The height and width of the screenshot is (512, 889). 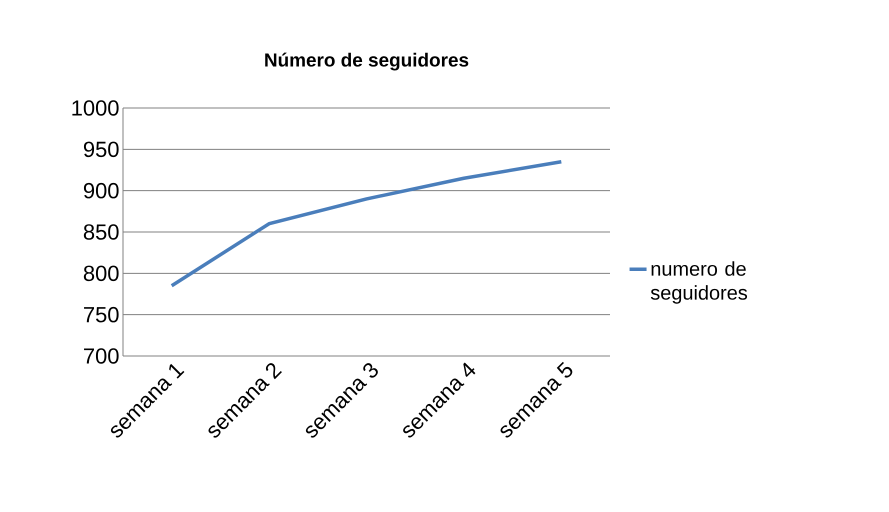 I want to click on chart-title: Número de seguidores, so click(x=366, y=61).